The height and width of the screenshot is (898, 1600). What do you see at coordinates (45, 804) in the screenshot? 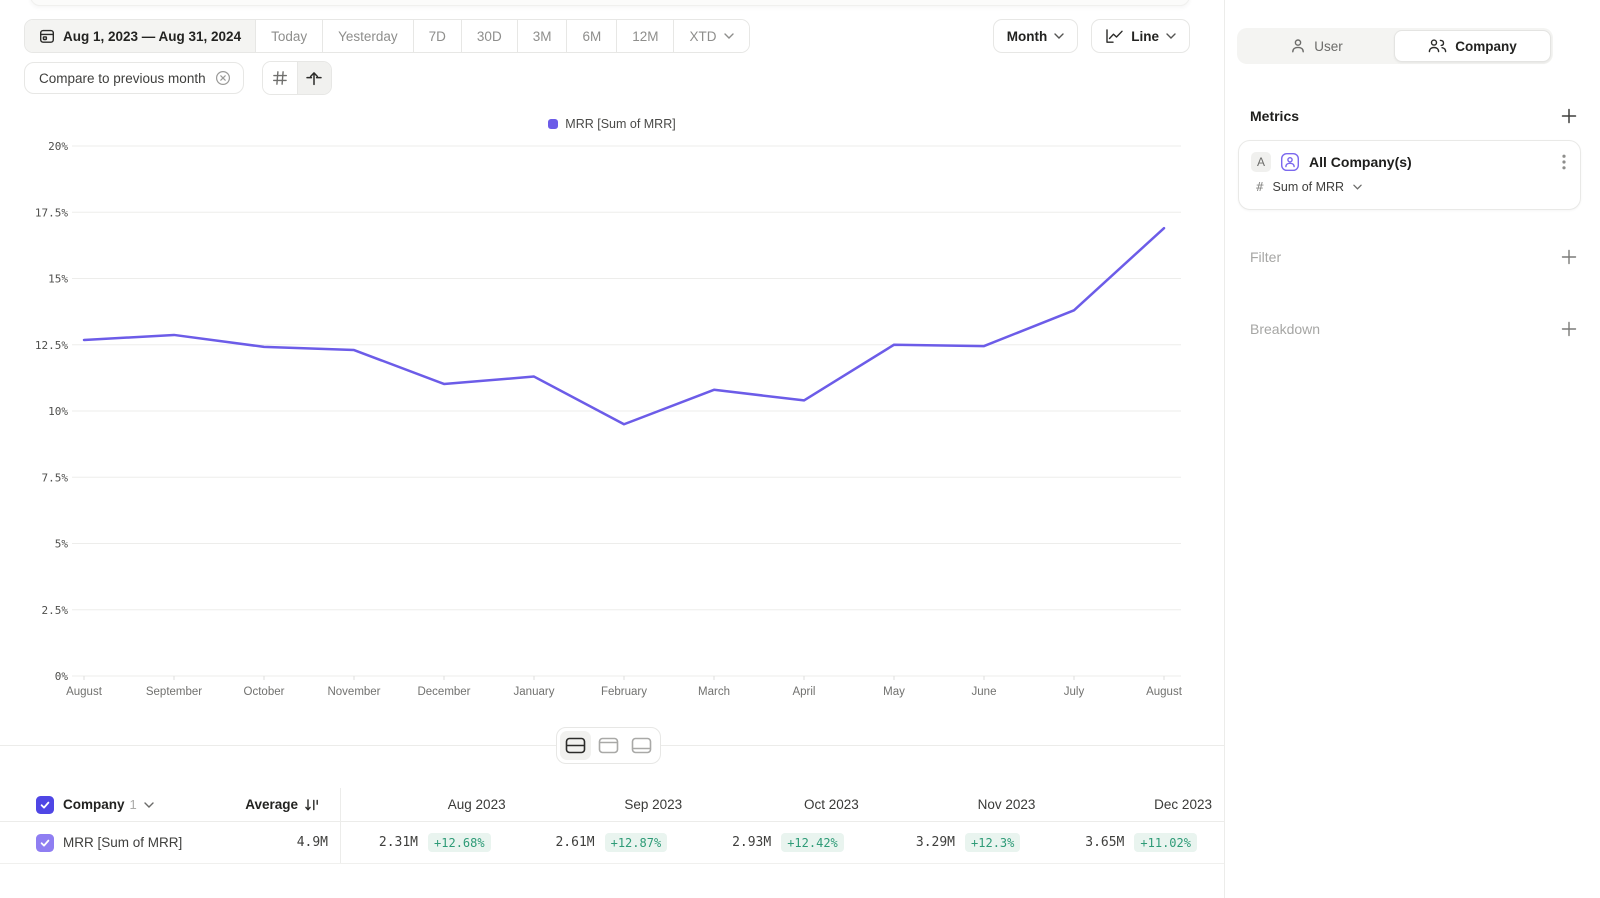
I see `select-all-checkbox` at bounding box center [45, 804].